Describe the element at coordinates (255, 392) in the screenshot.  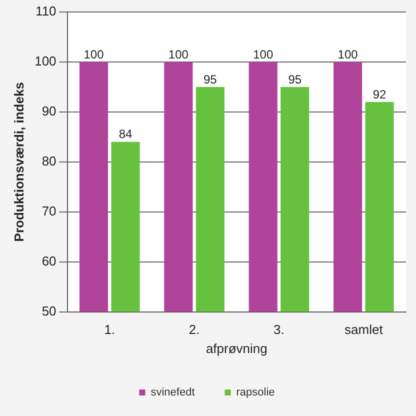
I see `legend-label: rapsolie` at that location.